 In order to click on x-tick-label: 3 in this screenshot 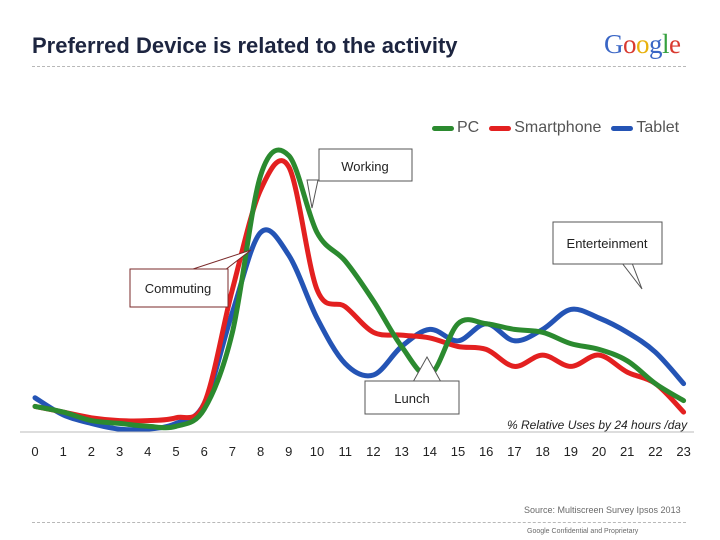, I will do `click(119, 451)`.